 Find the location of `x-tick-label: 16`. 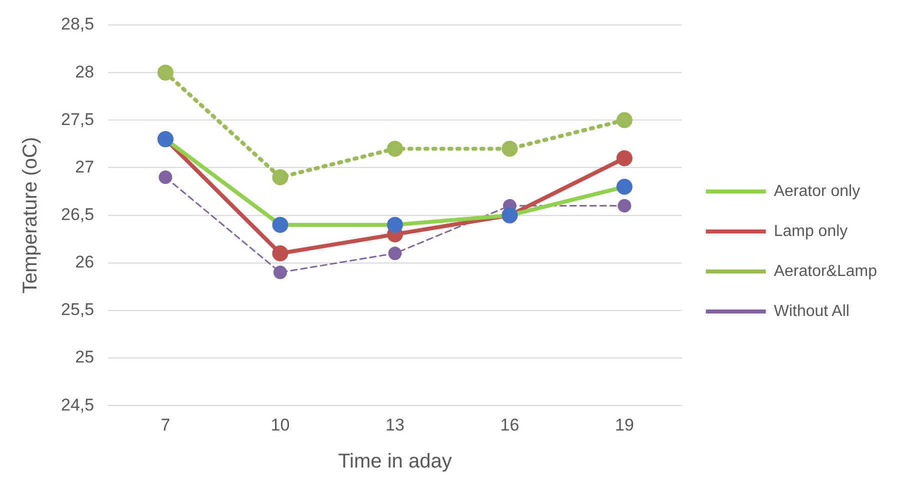

x-tick-label: 16 is located at coordinates (510, 424).